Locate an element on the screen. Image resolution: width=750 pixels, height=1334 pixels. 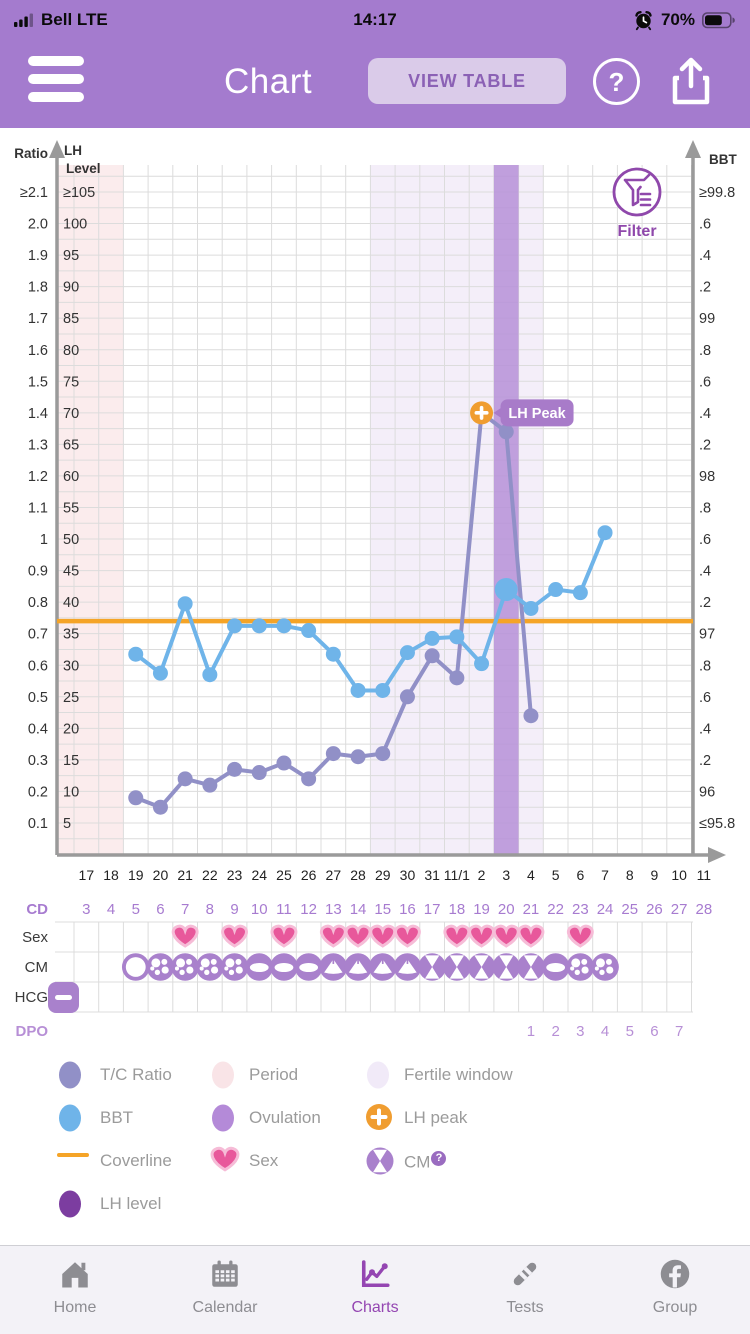
lh-peak-badge: LH Peak is located at coordinates (533, 413).